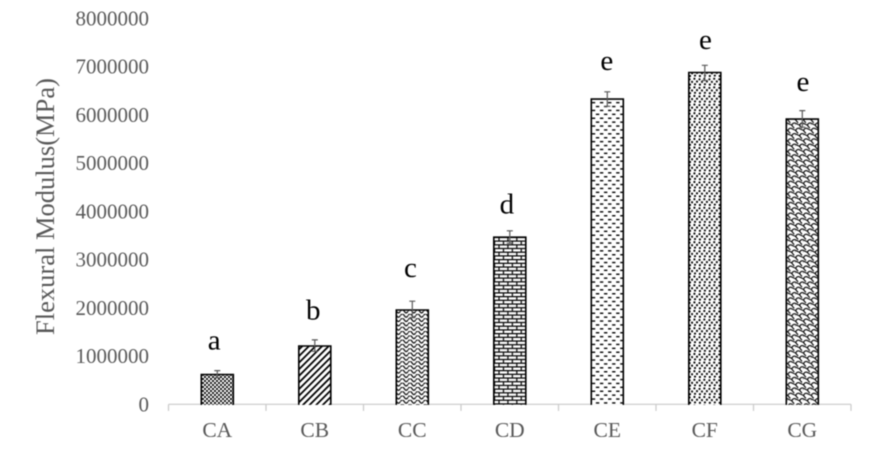  I want to click on svg-text: 3000000, so click(113, 260).